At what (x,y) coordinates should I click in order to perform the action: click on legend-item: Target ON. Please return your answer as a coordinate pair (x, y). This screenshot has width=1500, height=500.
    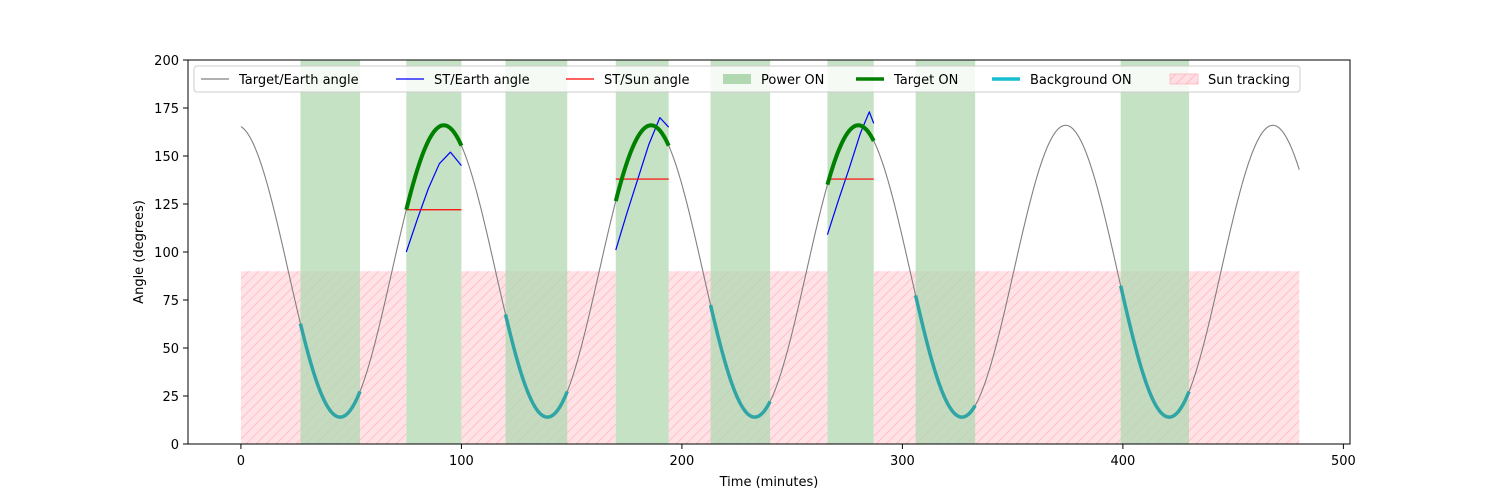
    Looking at the image, I should click on (907, 80).